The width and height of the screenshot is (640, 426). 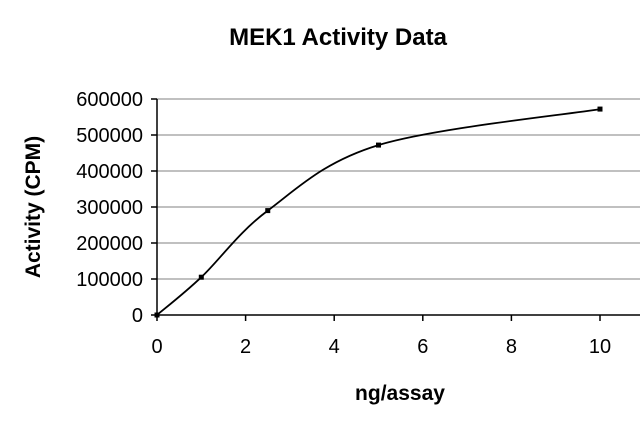 I want to click on x-axis-label: ng/assay, so click(x=400, y=393).